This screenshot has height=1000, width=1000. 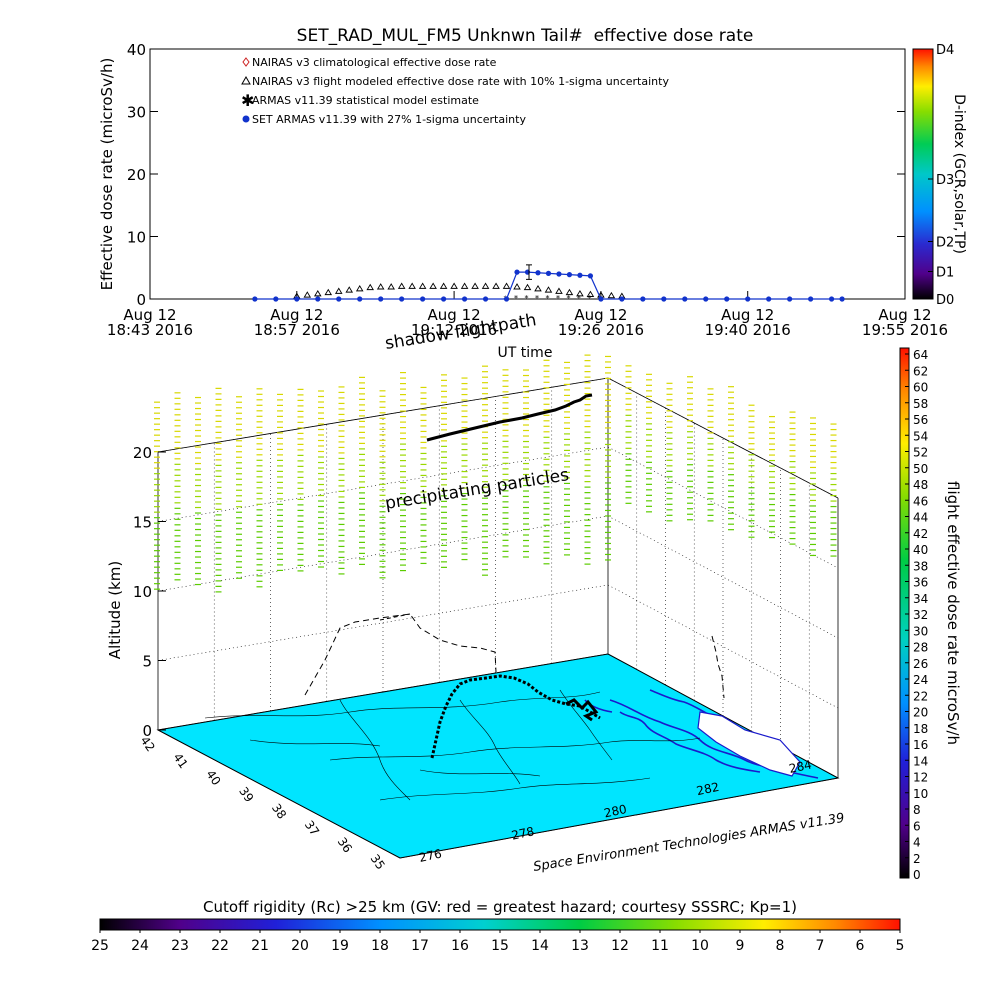 I want to click on x-tick-label: 19:26 2016, so click(x=601, y=330).